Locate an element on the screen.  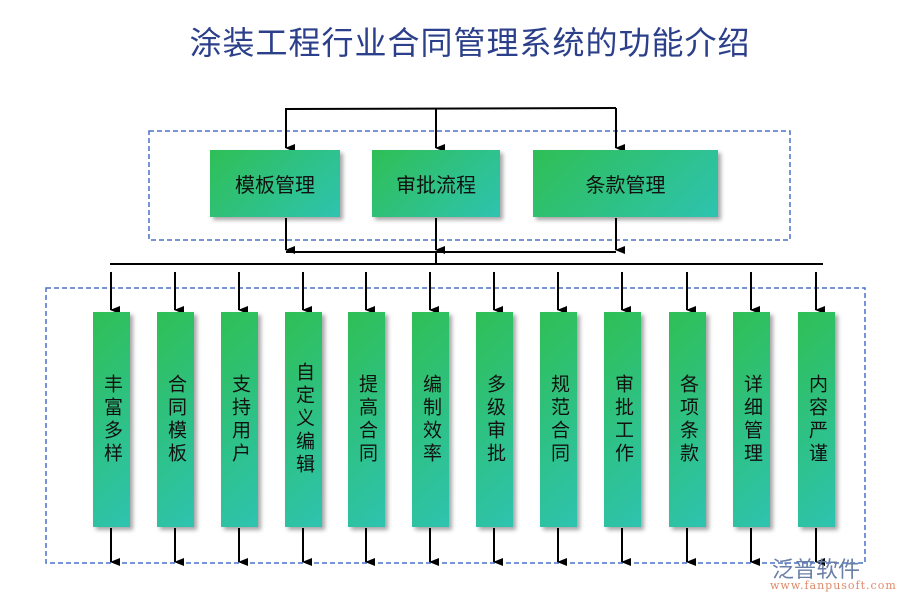
feature-box: 丰富多样 is located at coordinates (111, 419).